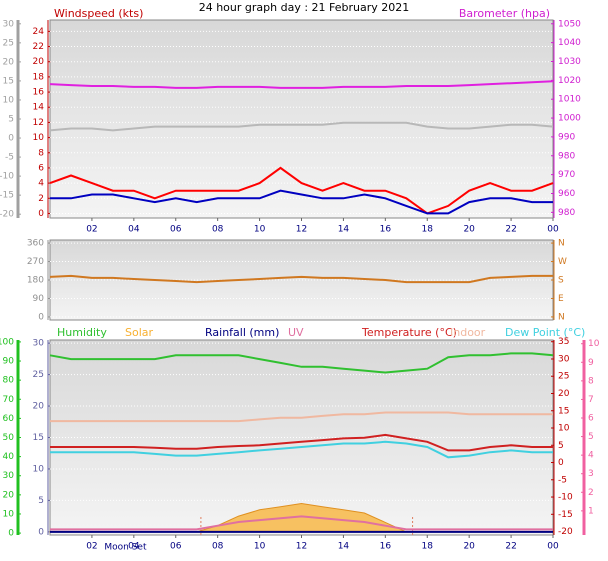 This screenshot has height=561, width=608. I want to click on y2-tick-label: 30, so click(564, 359).